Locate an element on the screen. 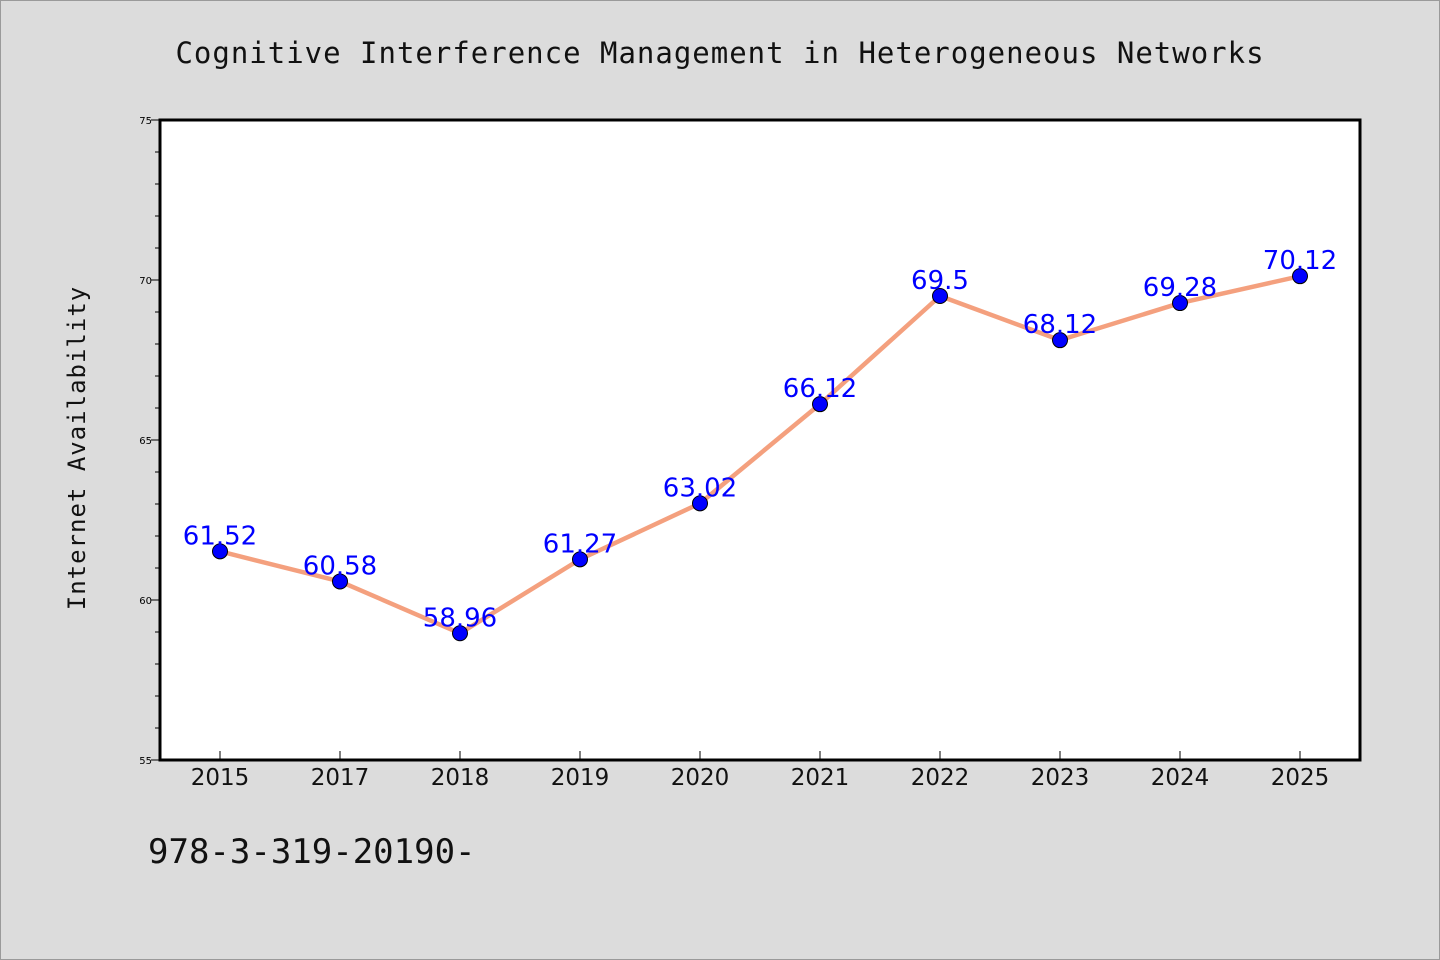 The image size is (1440, 960). x-tick-label: 2025 is located at coordinates (1300, 778).